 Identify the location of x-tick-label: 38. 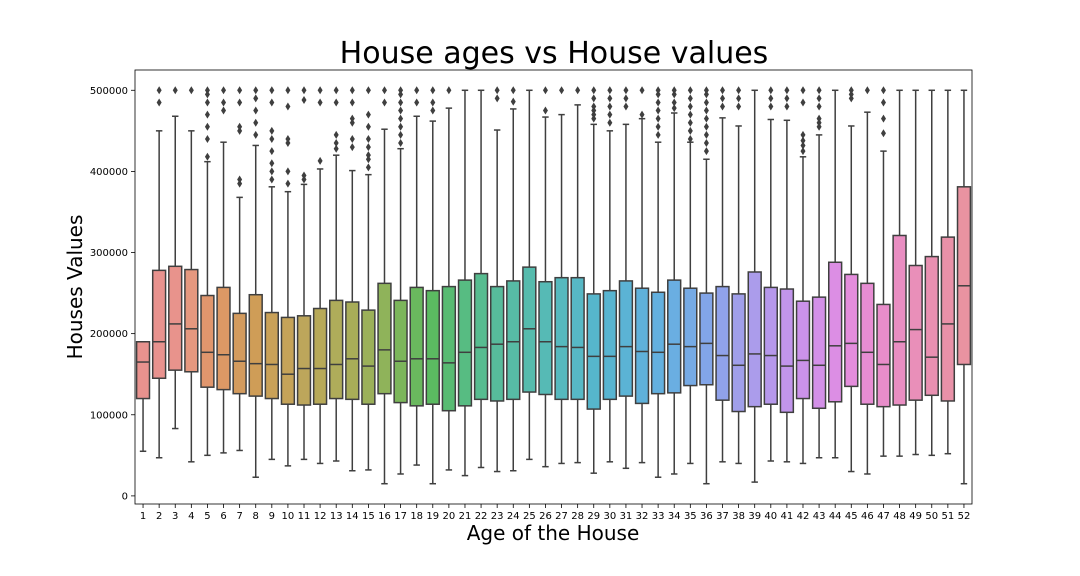
(738, 516).